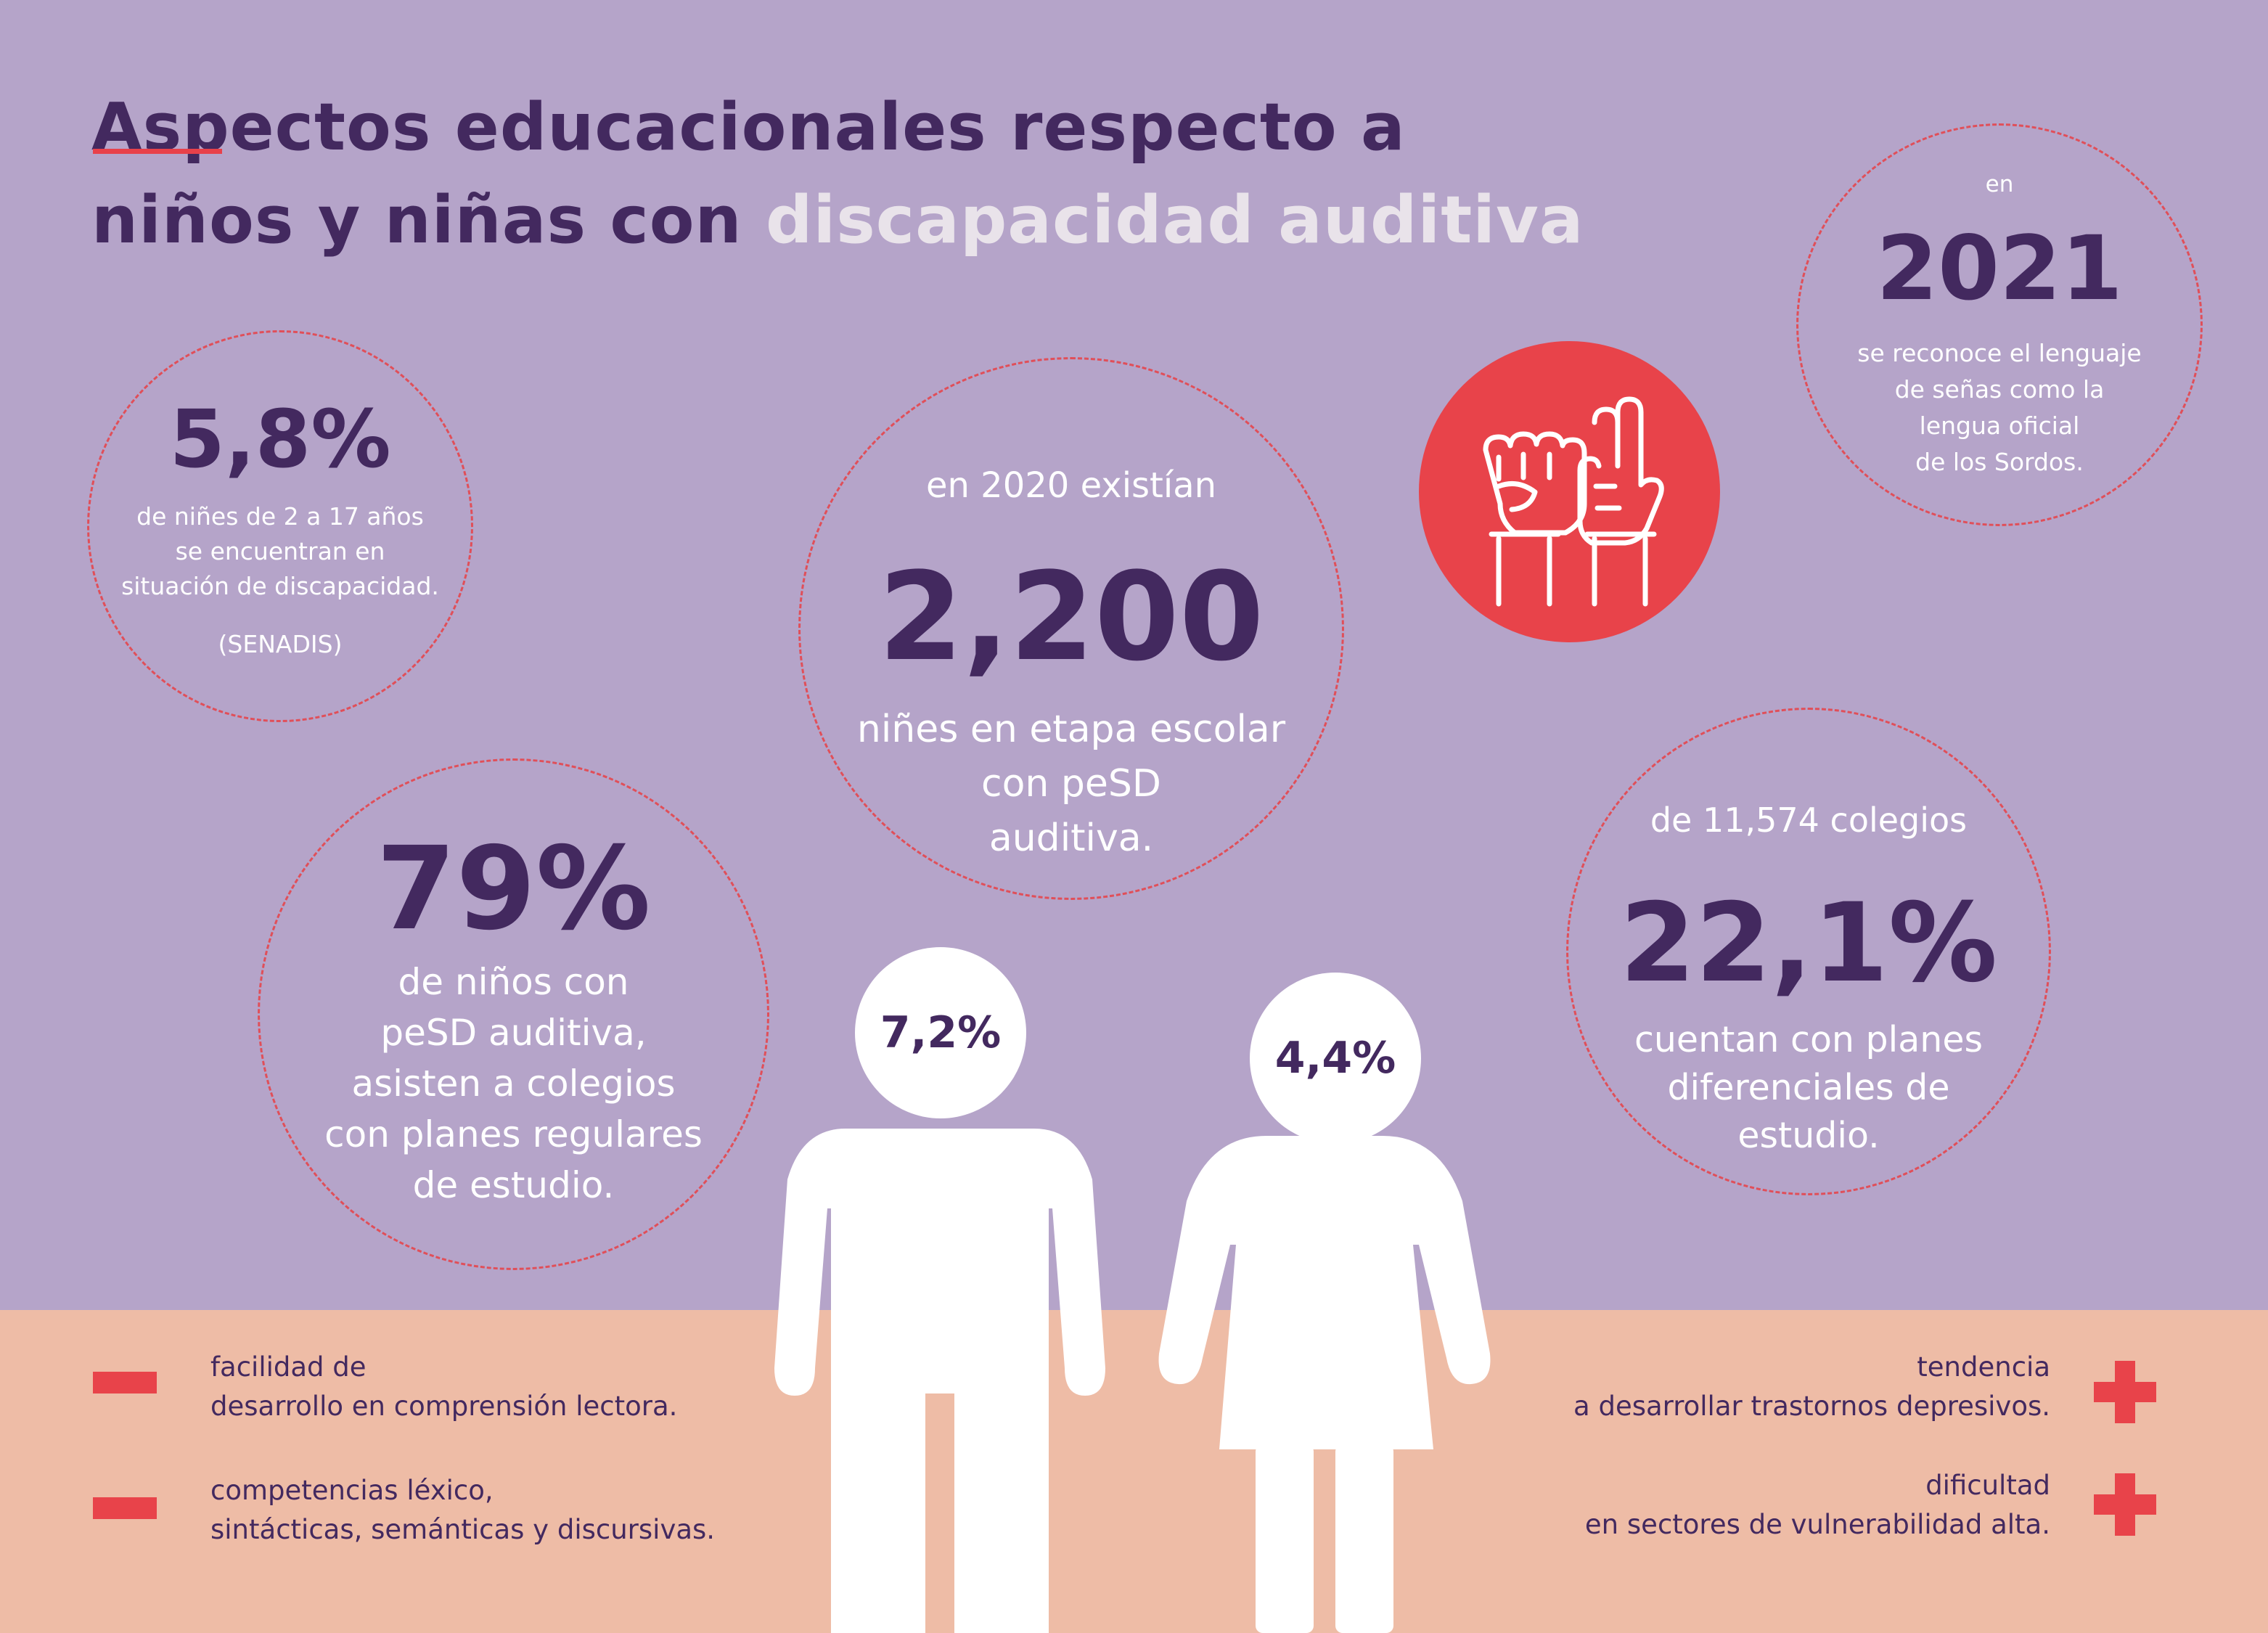  I want to click on stat-22-1-line1: cuentan con planes, so click(1809, 1039).